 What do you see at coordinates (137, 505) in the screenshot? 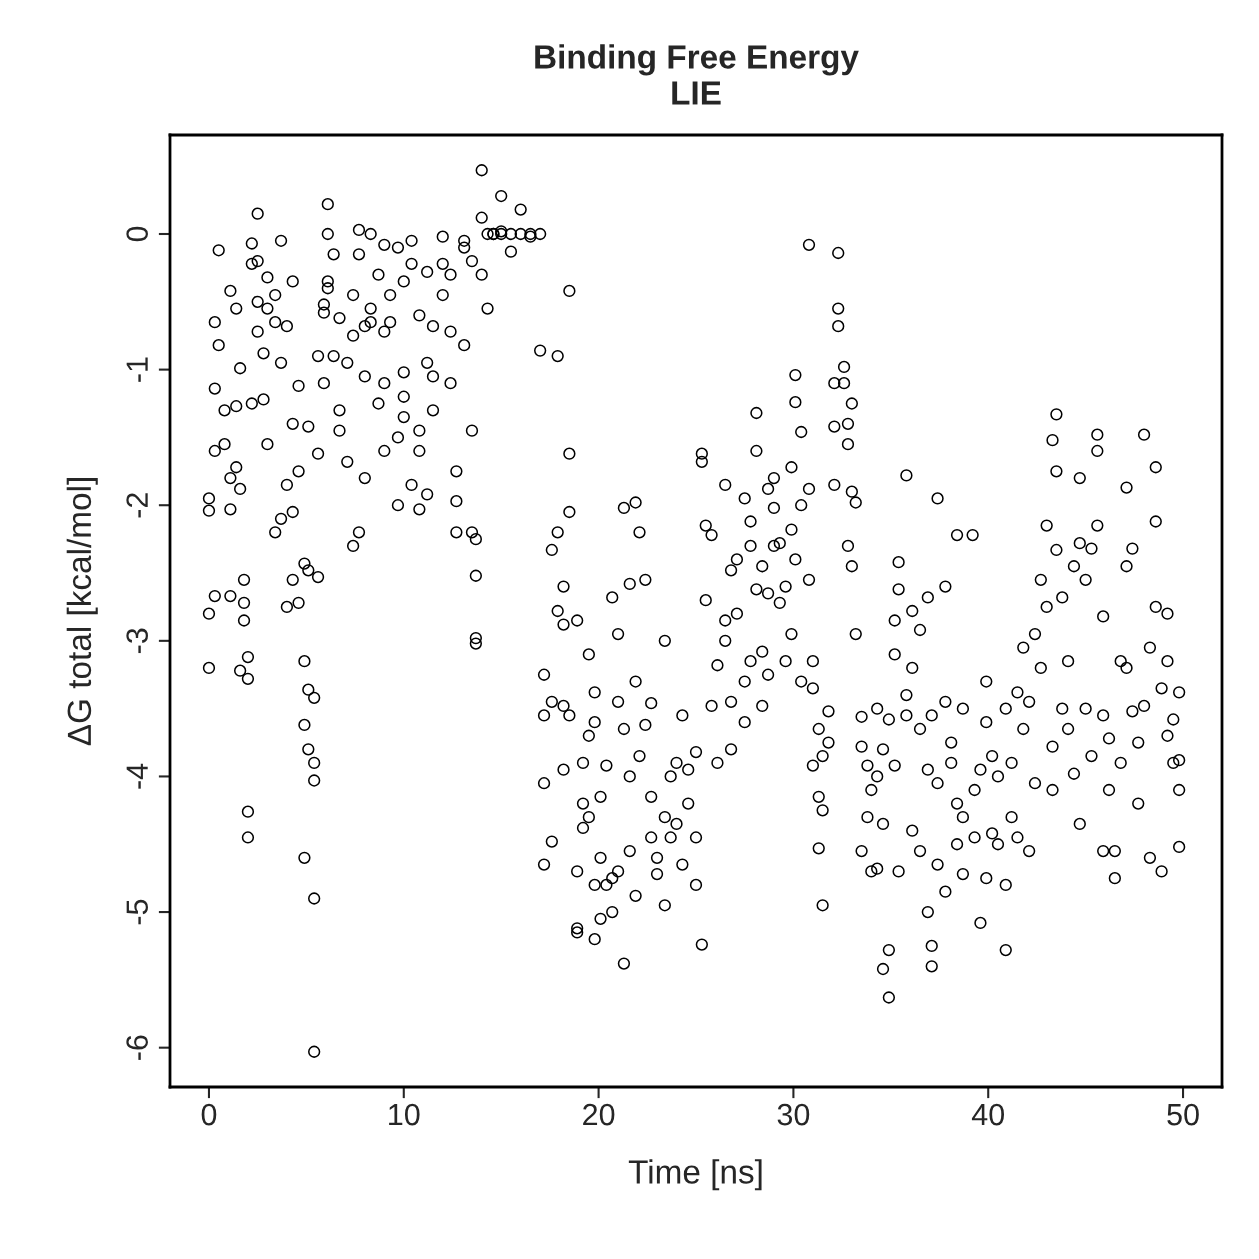
I see `y-tick-label: -2` at bounding box center [137, 505].